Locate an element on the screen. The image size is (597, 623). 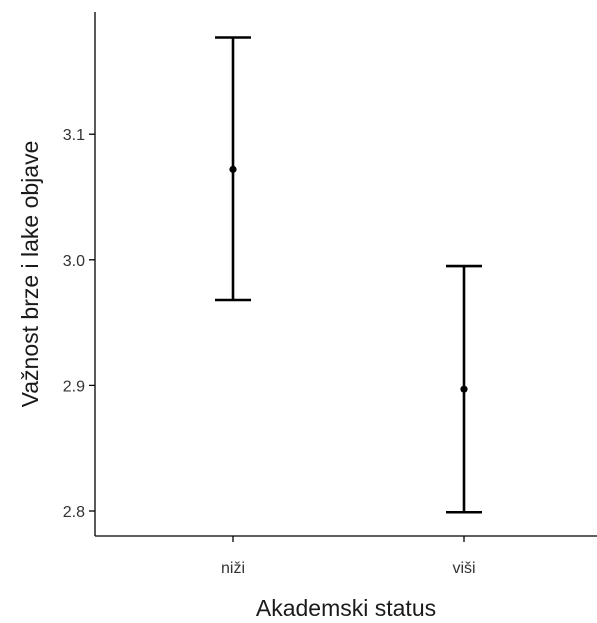
y-tick-label: 3.1 is located at coordinates (74, 135).